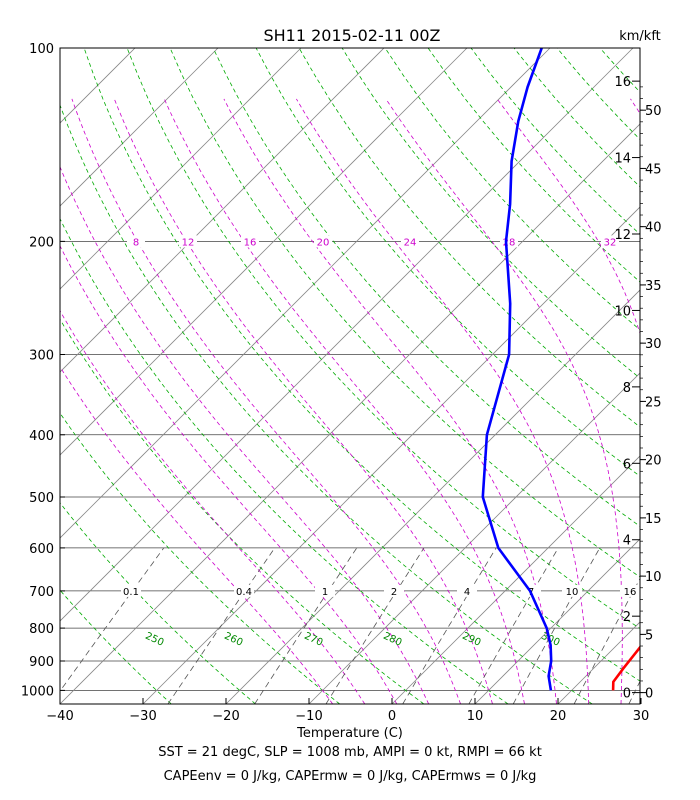  I want to click on kft-tick-label: 20, so click(653, 461).